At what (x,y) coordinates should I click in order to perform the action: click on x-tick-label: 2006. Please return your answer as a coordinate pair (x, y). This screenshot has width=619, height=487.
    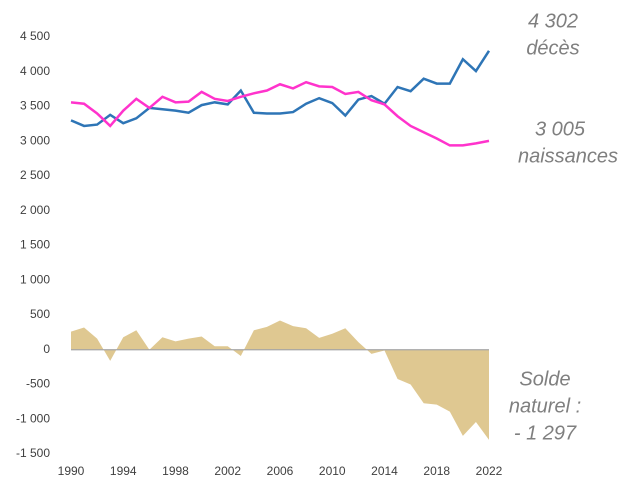
    Looking at the image, I should click on (280, 471).